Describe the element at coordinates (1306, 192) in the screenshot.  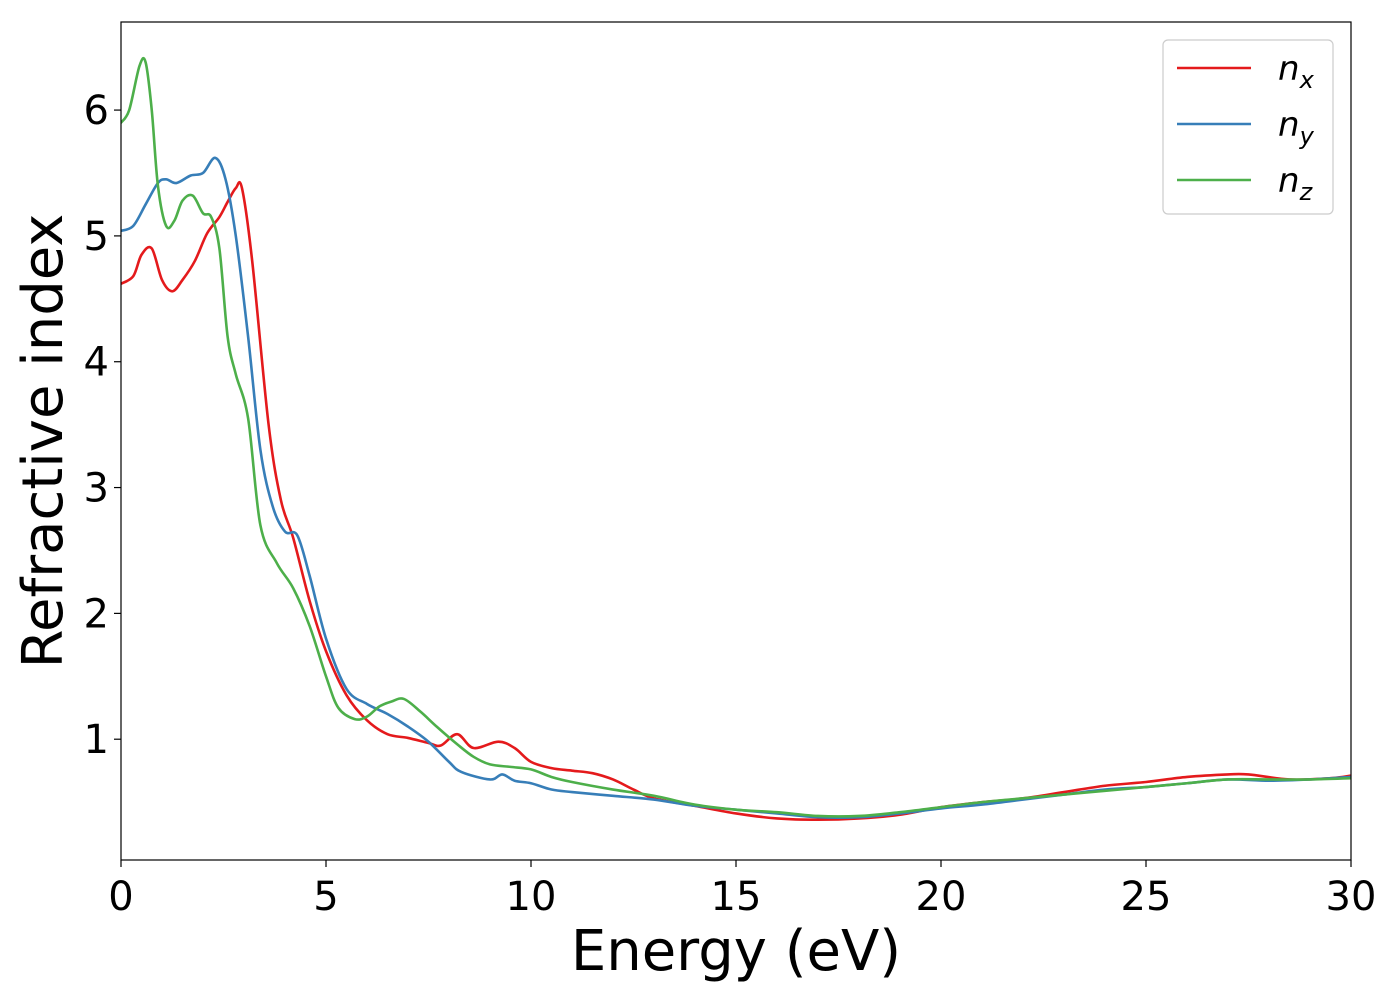
I see `legend-label-subscript: z` at that location.